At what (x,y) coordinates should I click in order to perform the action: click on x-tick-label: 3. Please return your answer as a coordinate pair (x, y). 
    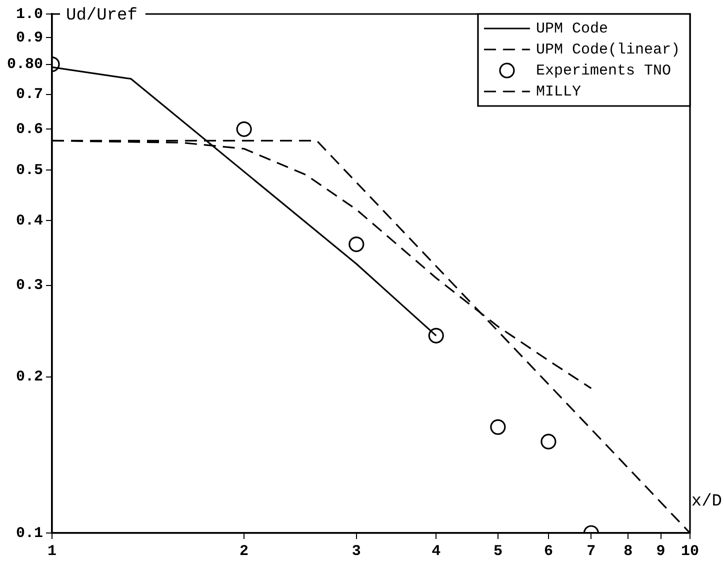
    Looking at the image, I should click on (356, 551).